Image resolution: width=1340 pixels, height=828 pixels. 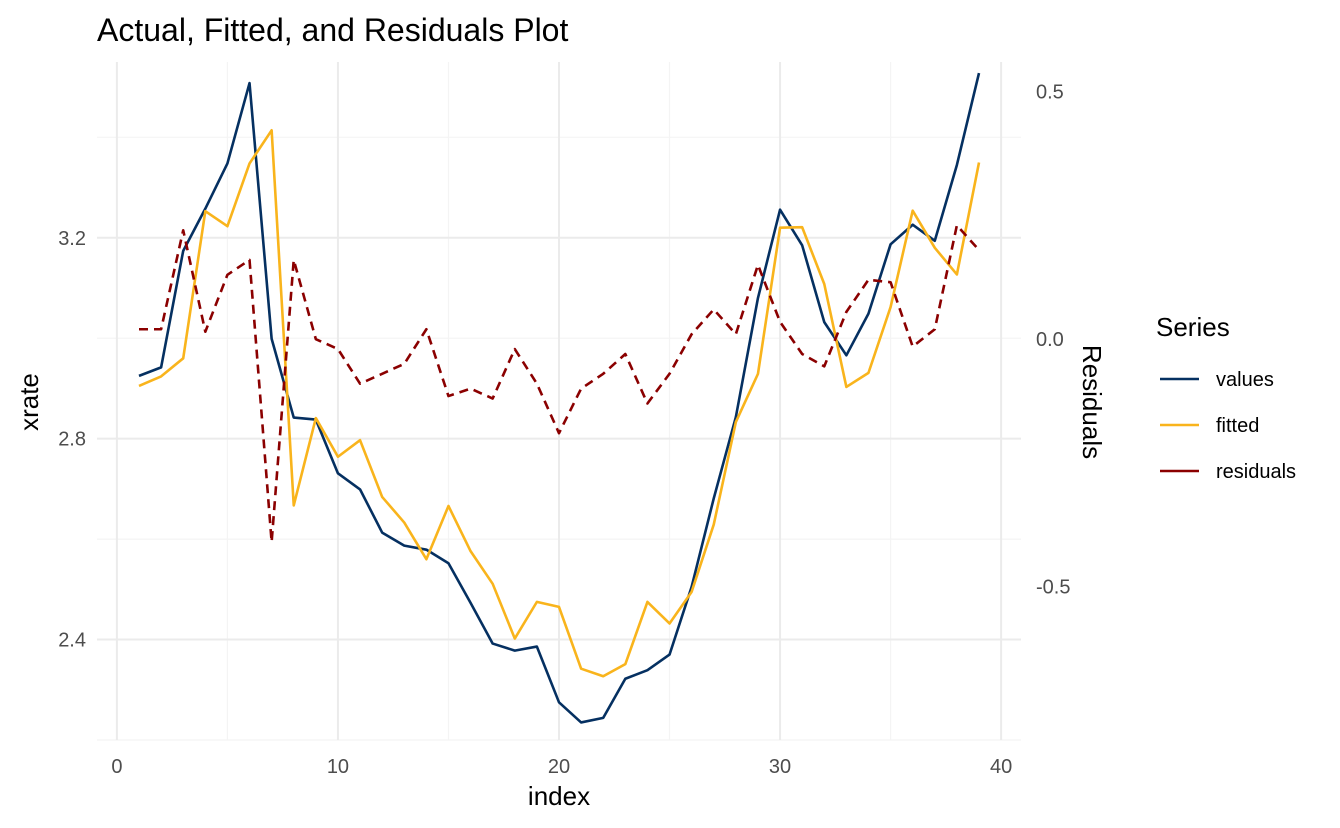 I want to click on y-axis-title: xrate, so click(x=29, y=402).